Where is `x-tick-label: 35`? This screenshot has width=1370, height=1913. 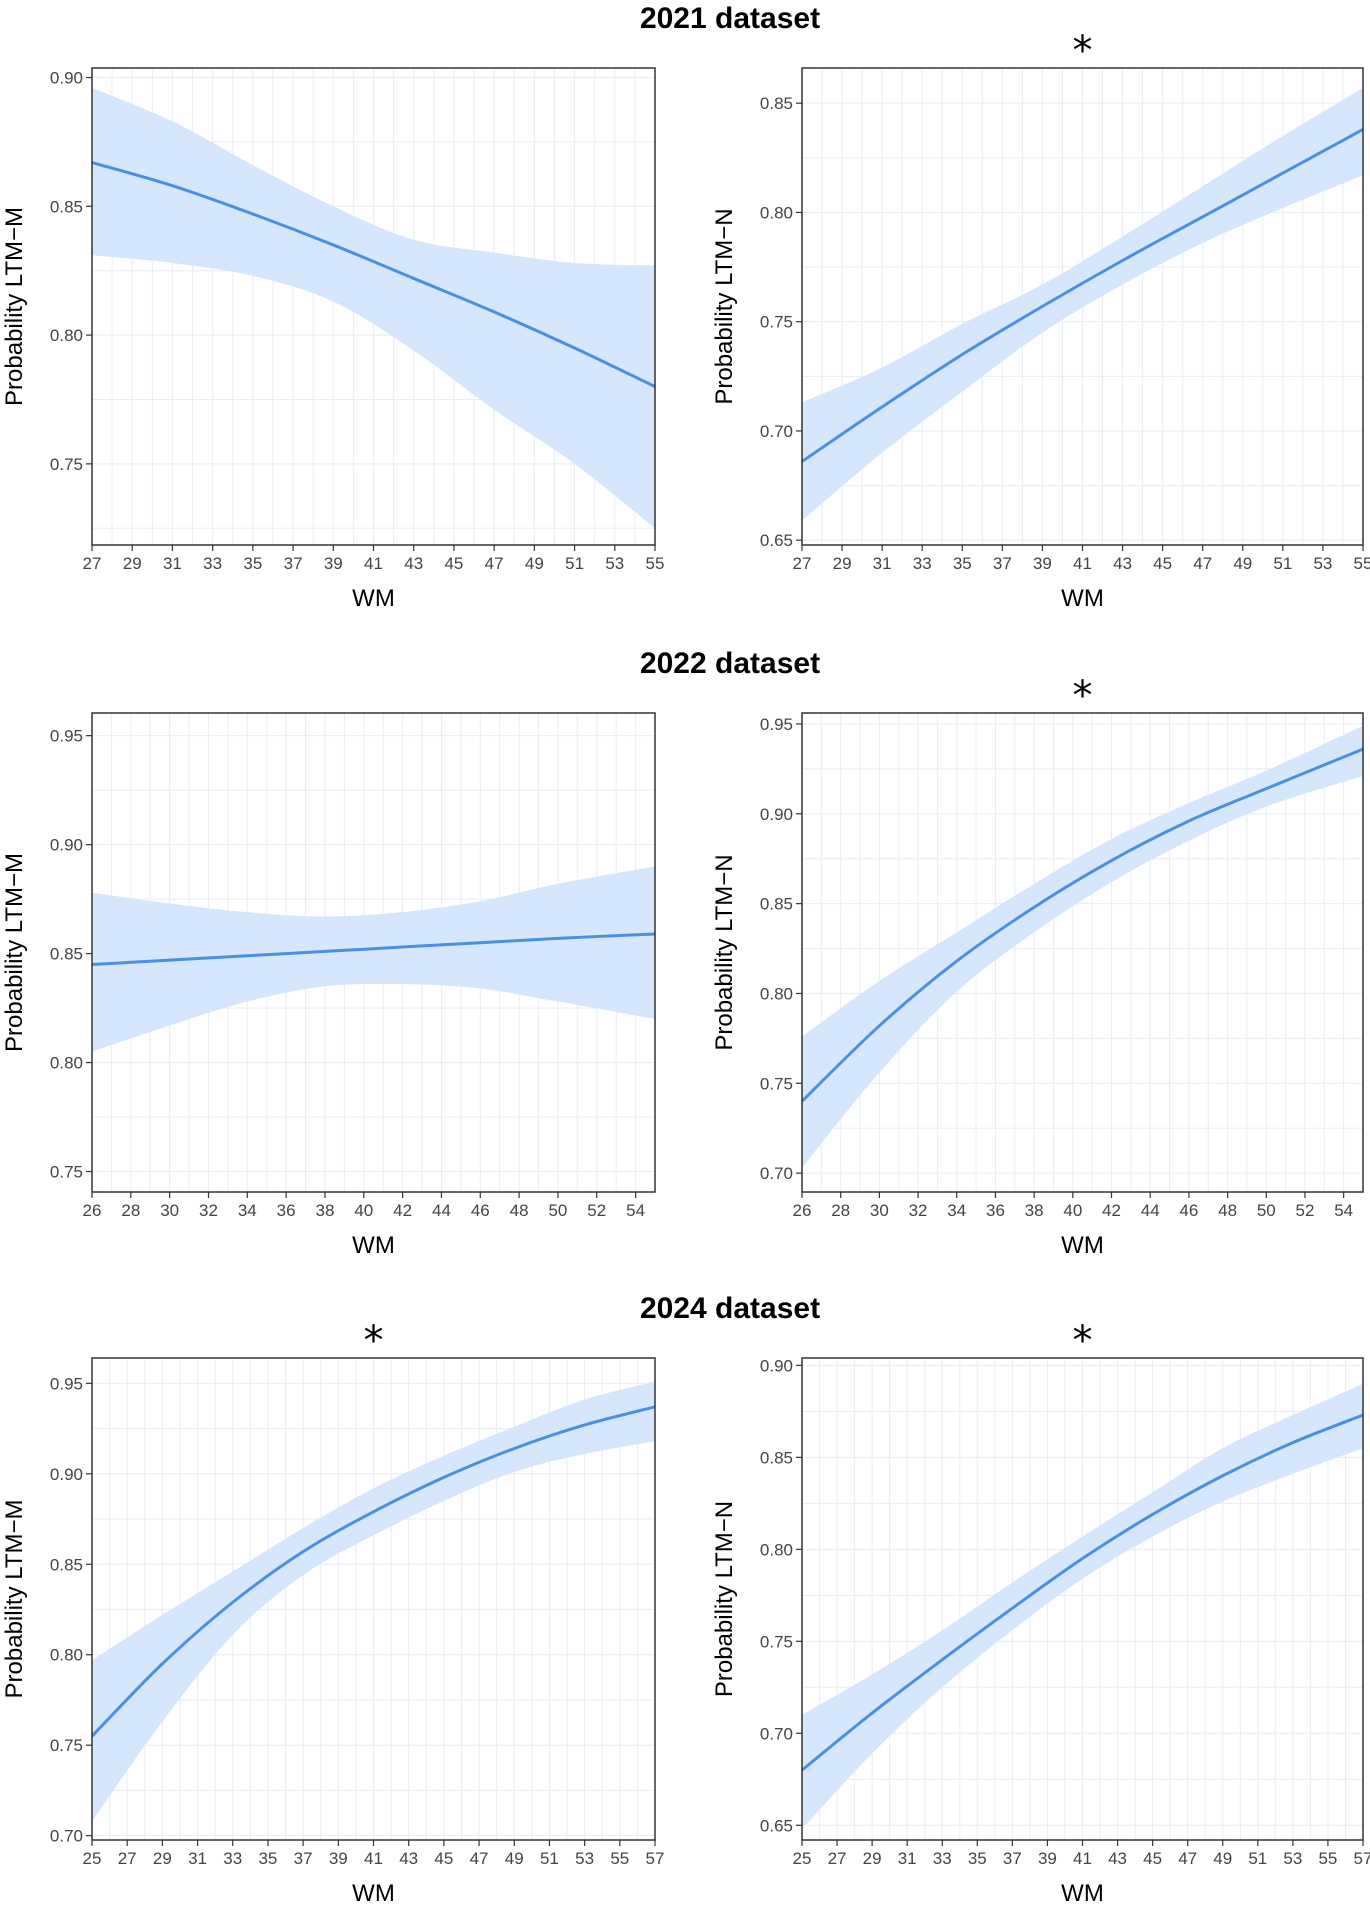
x-tick-label: 35 is located at coordinates (252, 563).